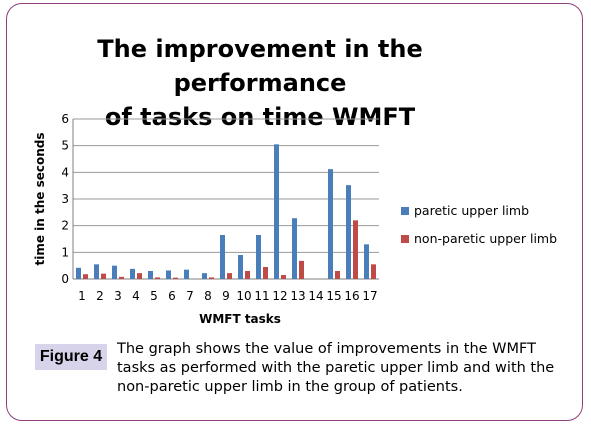  Describe the element at coordinates (65, 199) in the screenshot. I see `y-tick-label: 3` at that location.